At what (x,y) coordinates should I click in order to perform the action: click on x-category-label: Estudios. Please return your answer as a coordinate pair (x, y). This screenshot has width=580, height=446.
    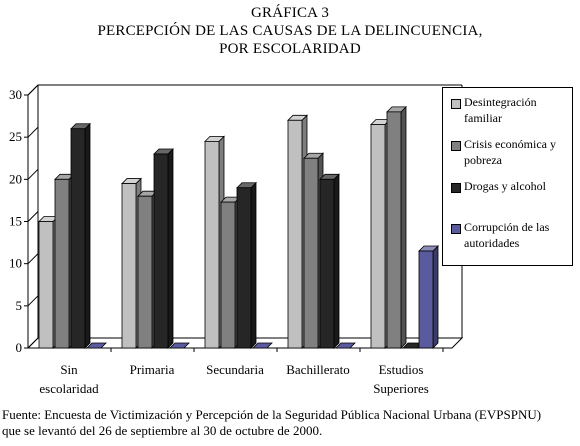
    Looking at the image, I should click on (401, 369).